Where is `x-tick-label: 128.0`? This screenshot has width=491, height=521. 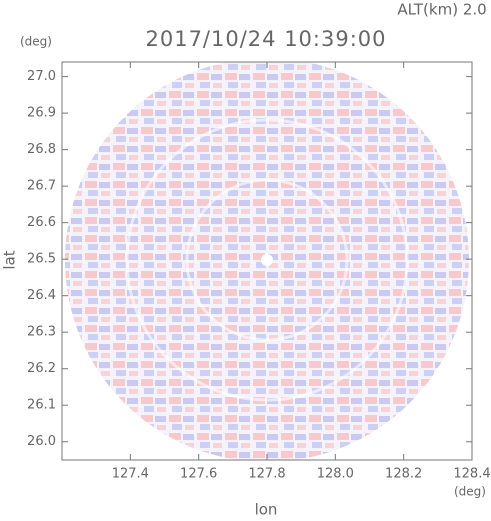 x-tick-label: 128.0 is located at coordinates (335, 474).